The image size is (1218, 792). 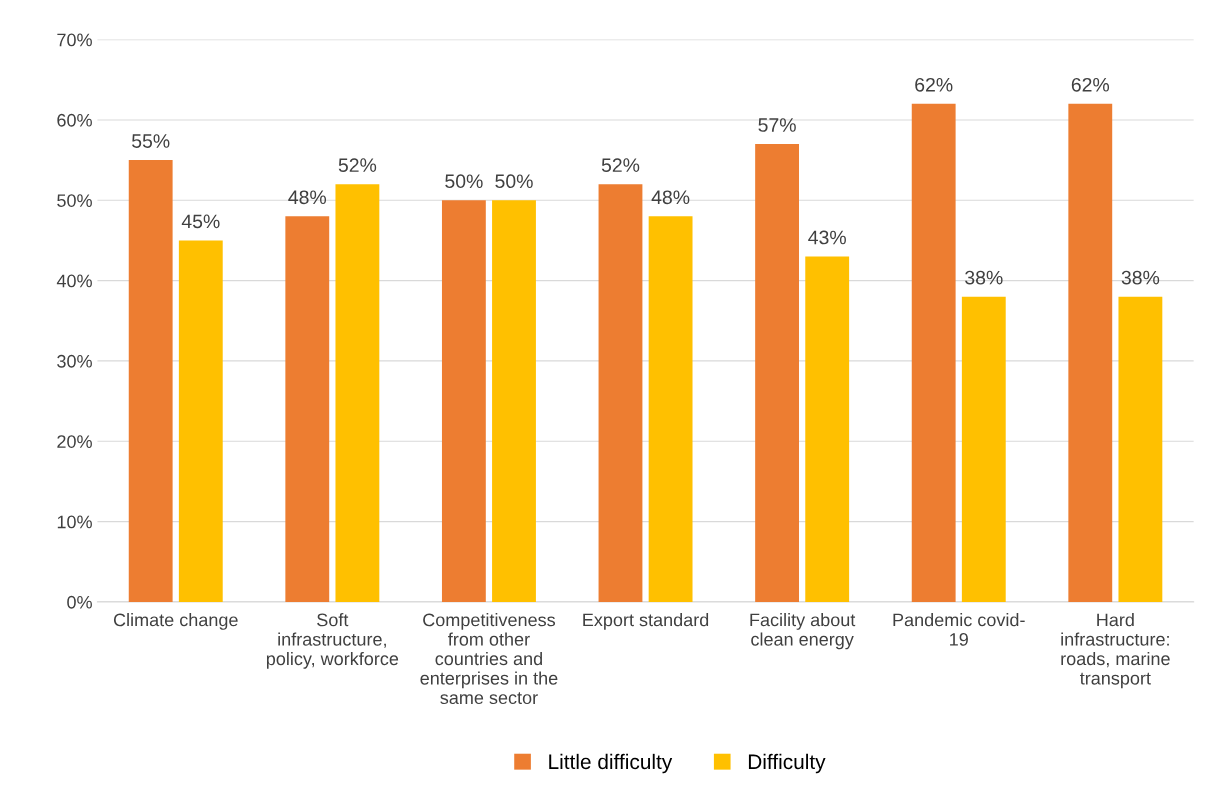 I want to click on y-tick-label: 60%, so click(x=74, y=120).